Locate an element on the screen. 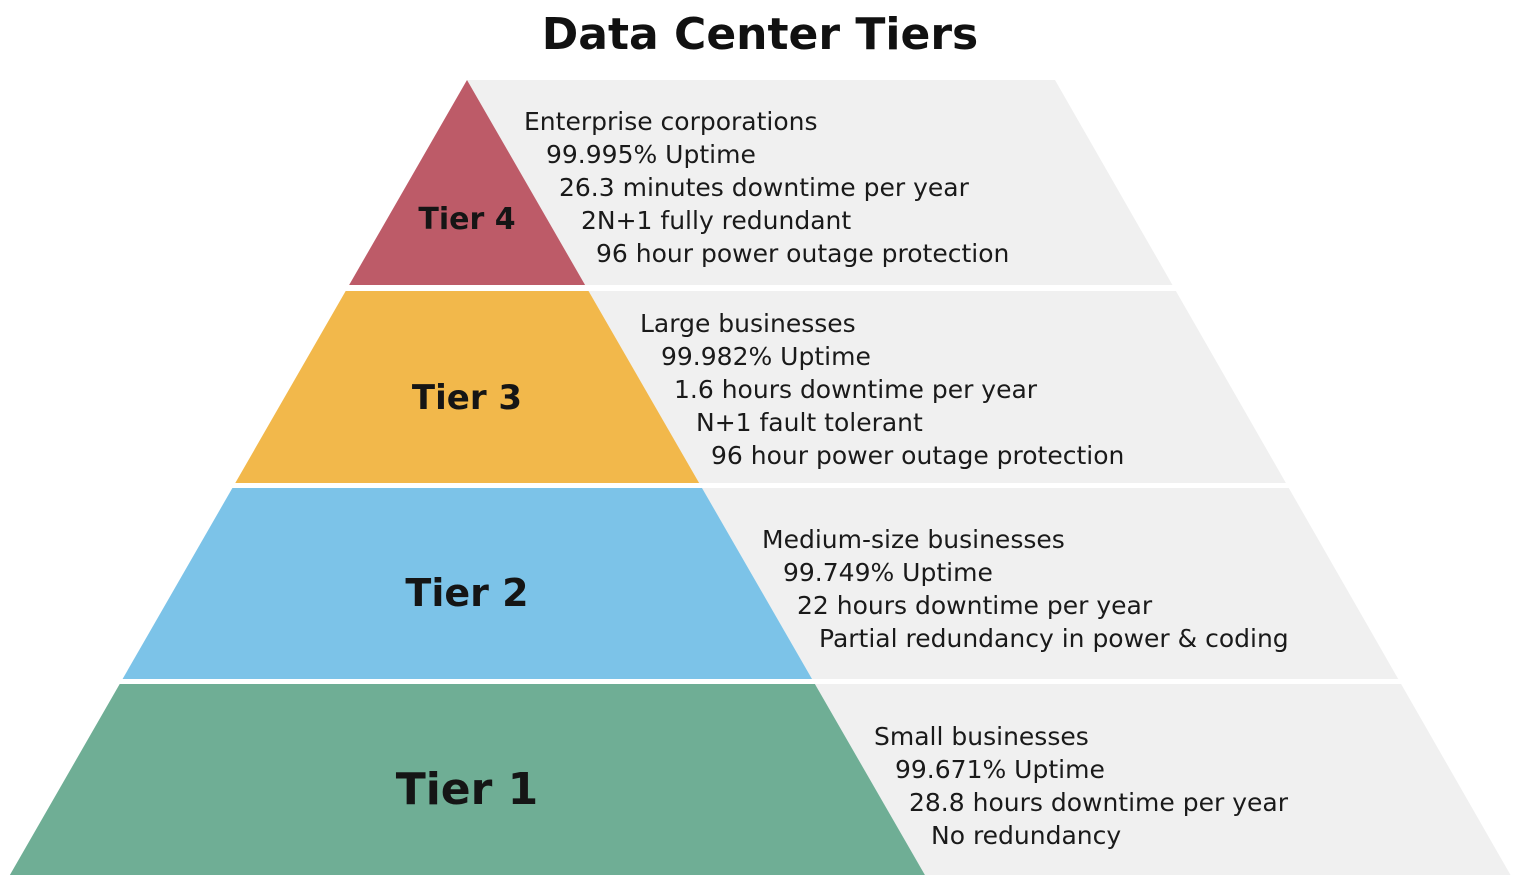  tier-1-description-panel is located at coordinates (1162, 779).